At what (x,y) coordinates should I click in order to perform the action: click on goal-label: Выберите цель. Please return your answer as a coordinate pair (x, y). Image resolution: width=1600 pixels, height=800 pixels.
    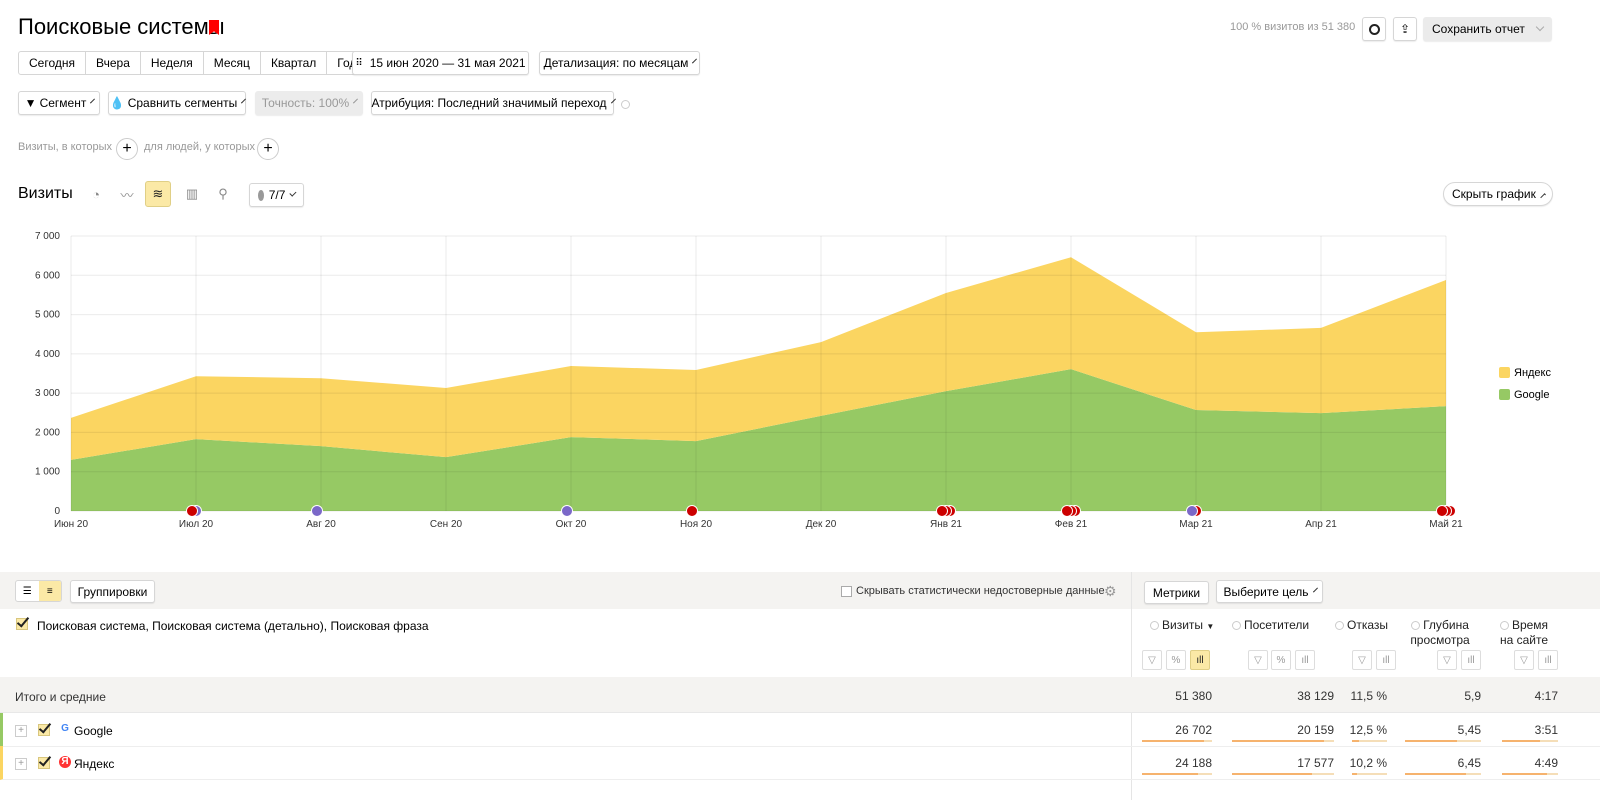
    Looking at the image, I should click on (1266, 591).